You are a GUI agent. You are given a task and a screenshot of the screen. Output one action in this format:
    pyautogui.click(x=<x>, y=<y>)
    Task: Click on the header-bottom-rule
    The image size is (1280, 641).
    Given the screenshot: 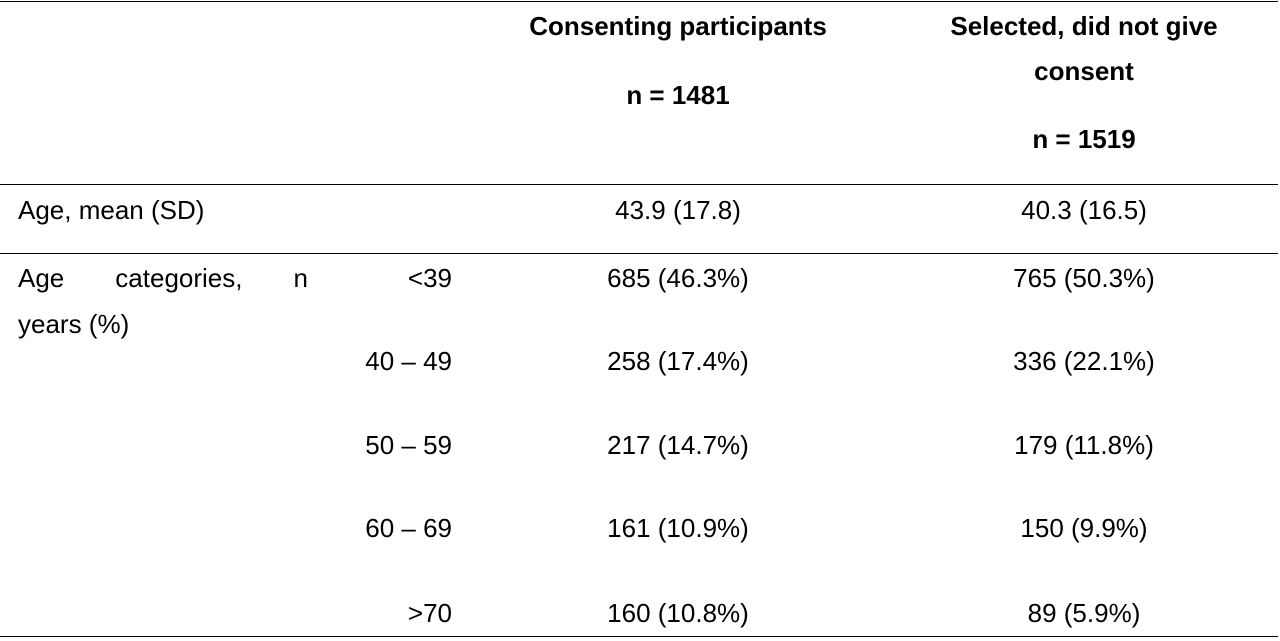 What is the action you would take?
    pyautogui.click(x=639, y=184)
    